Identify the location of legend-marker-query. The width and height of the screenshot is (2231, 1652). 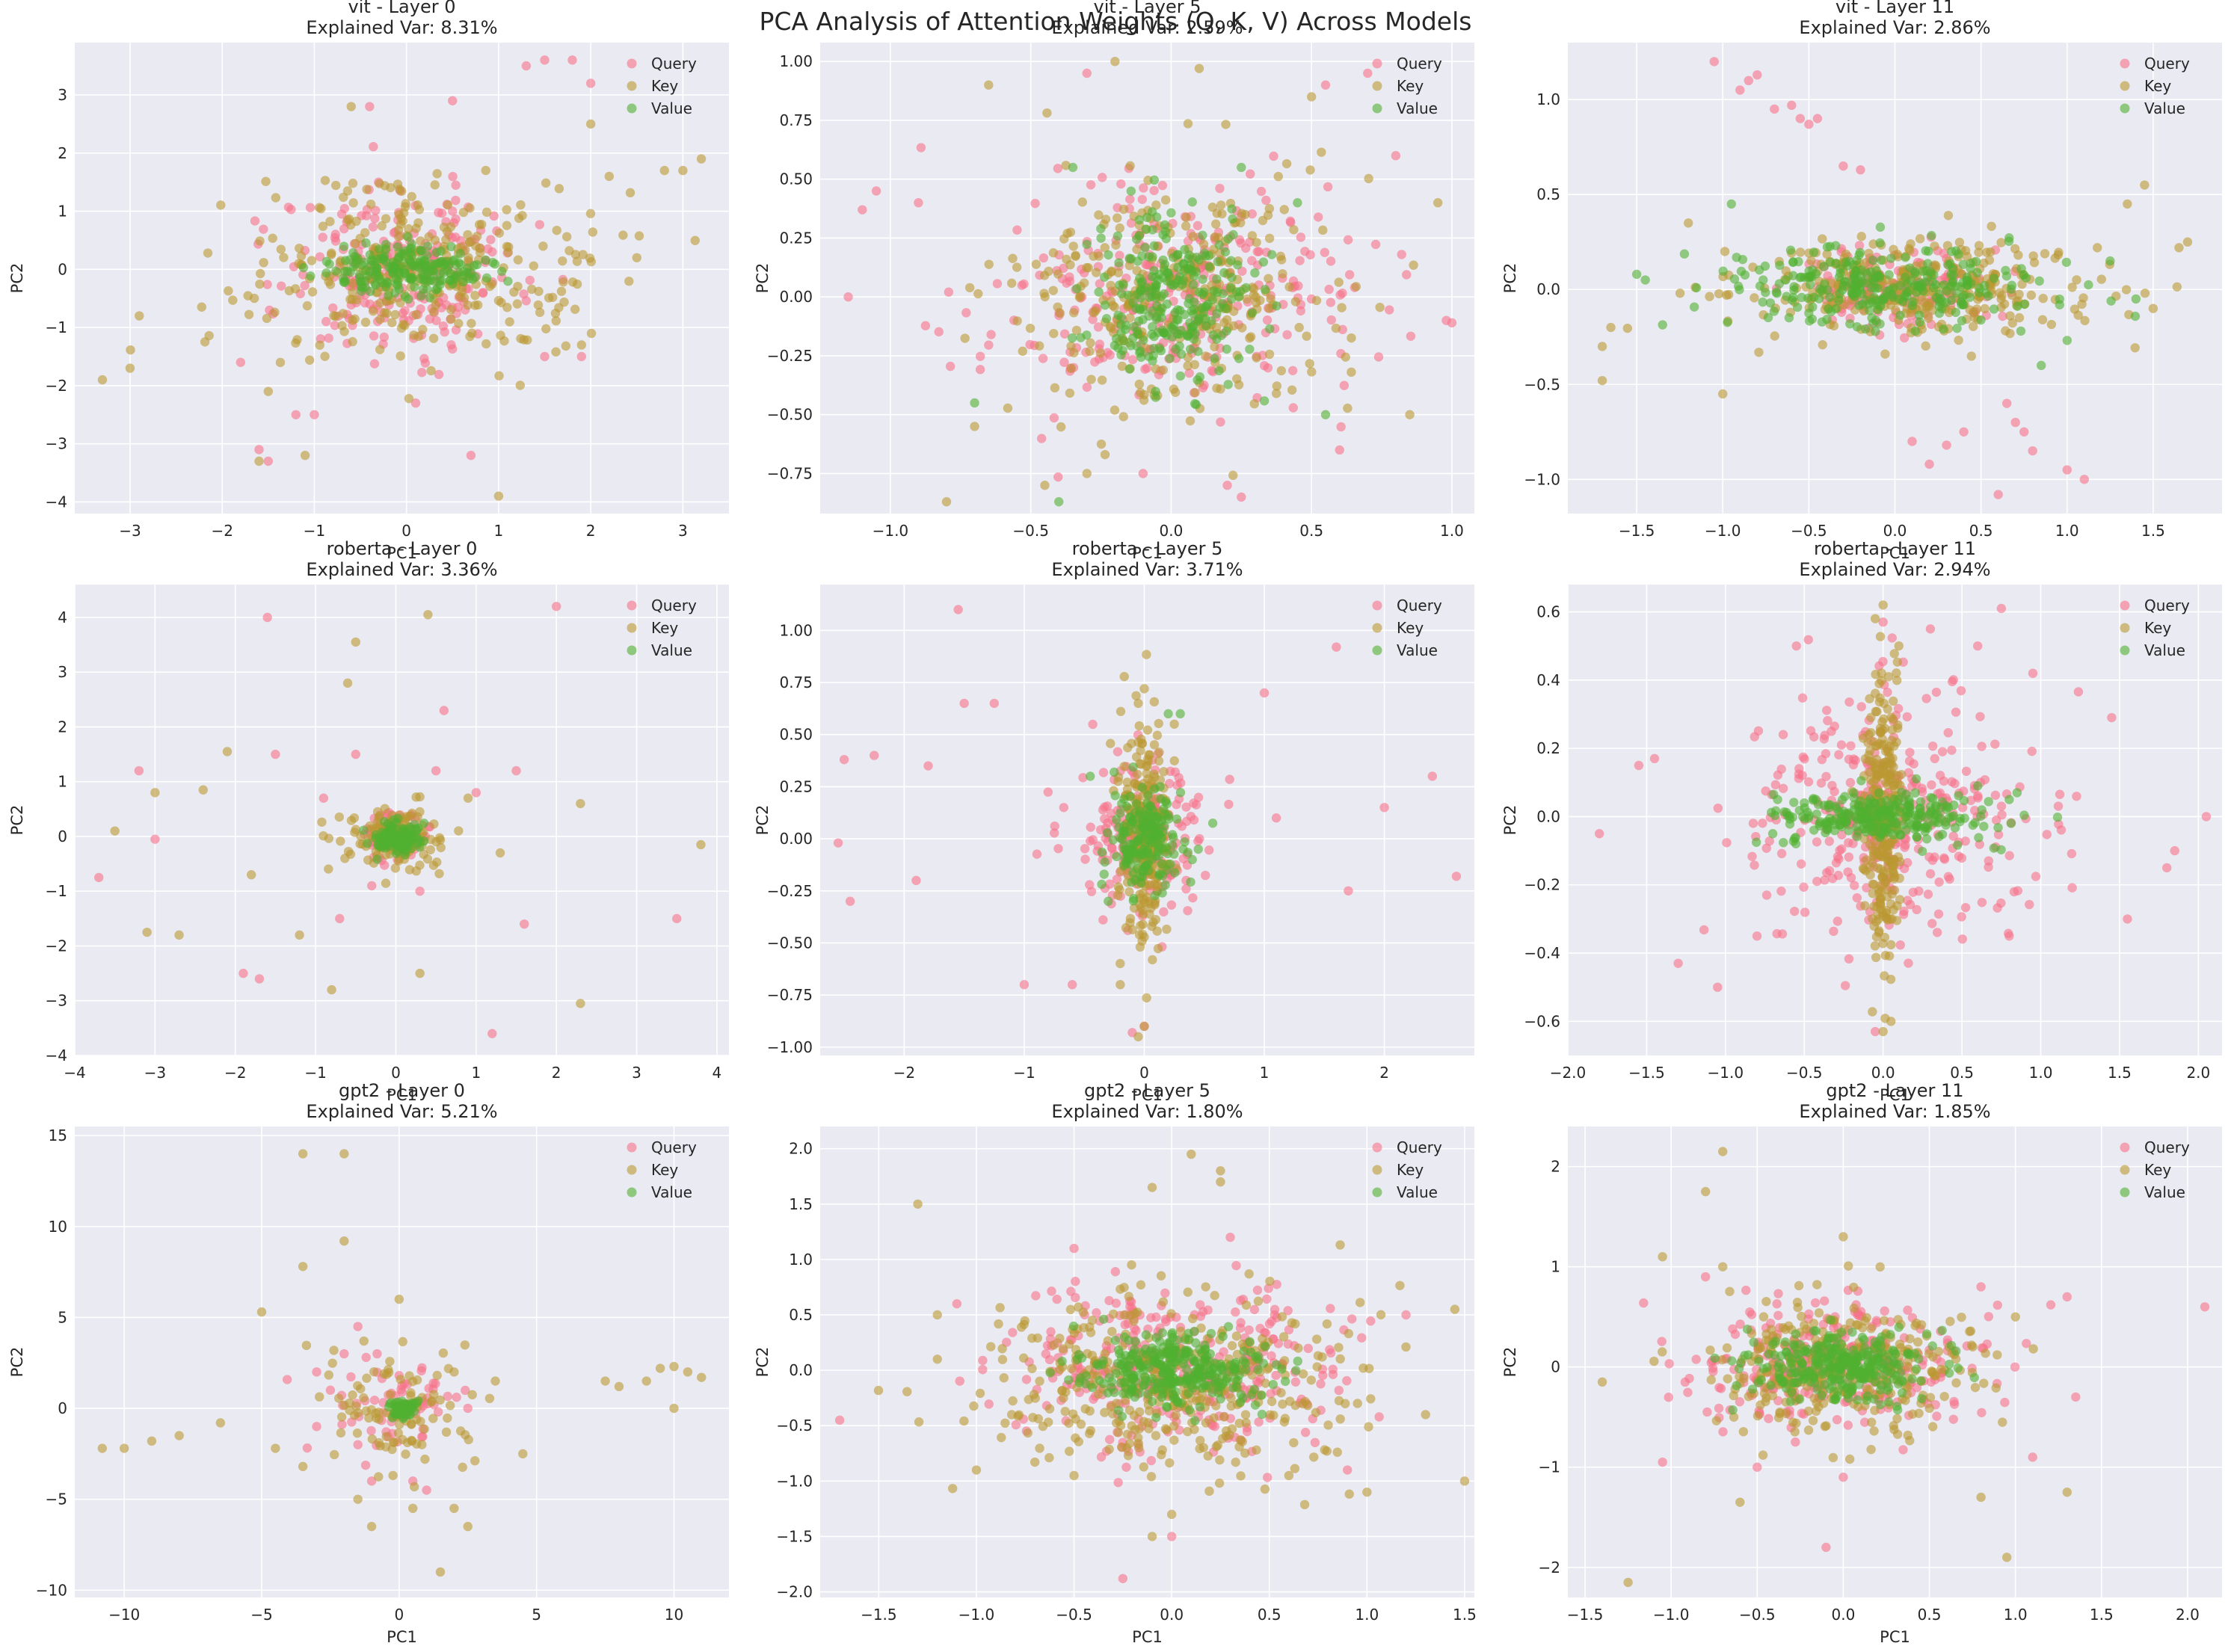
(1377, 605).